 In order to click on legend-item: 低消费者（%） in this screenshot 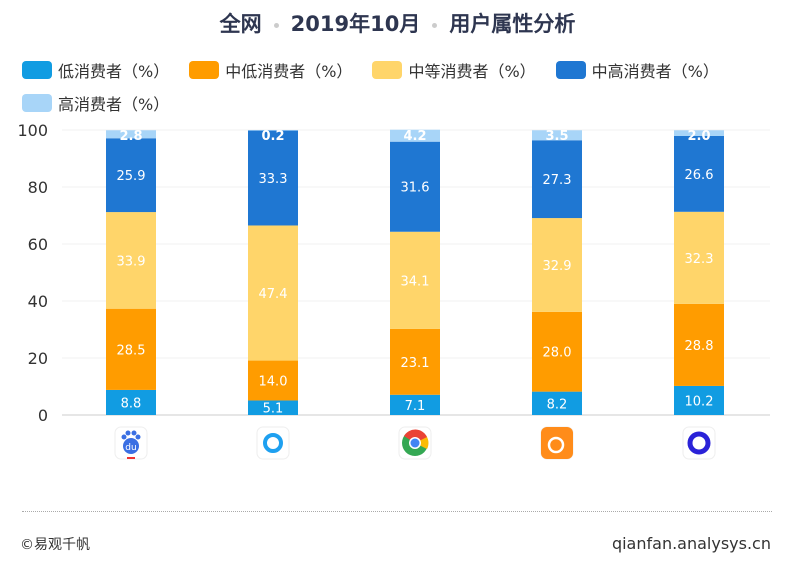, I will do `click(95, 70)`.